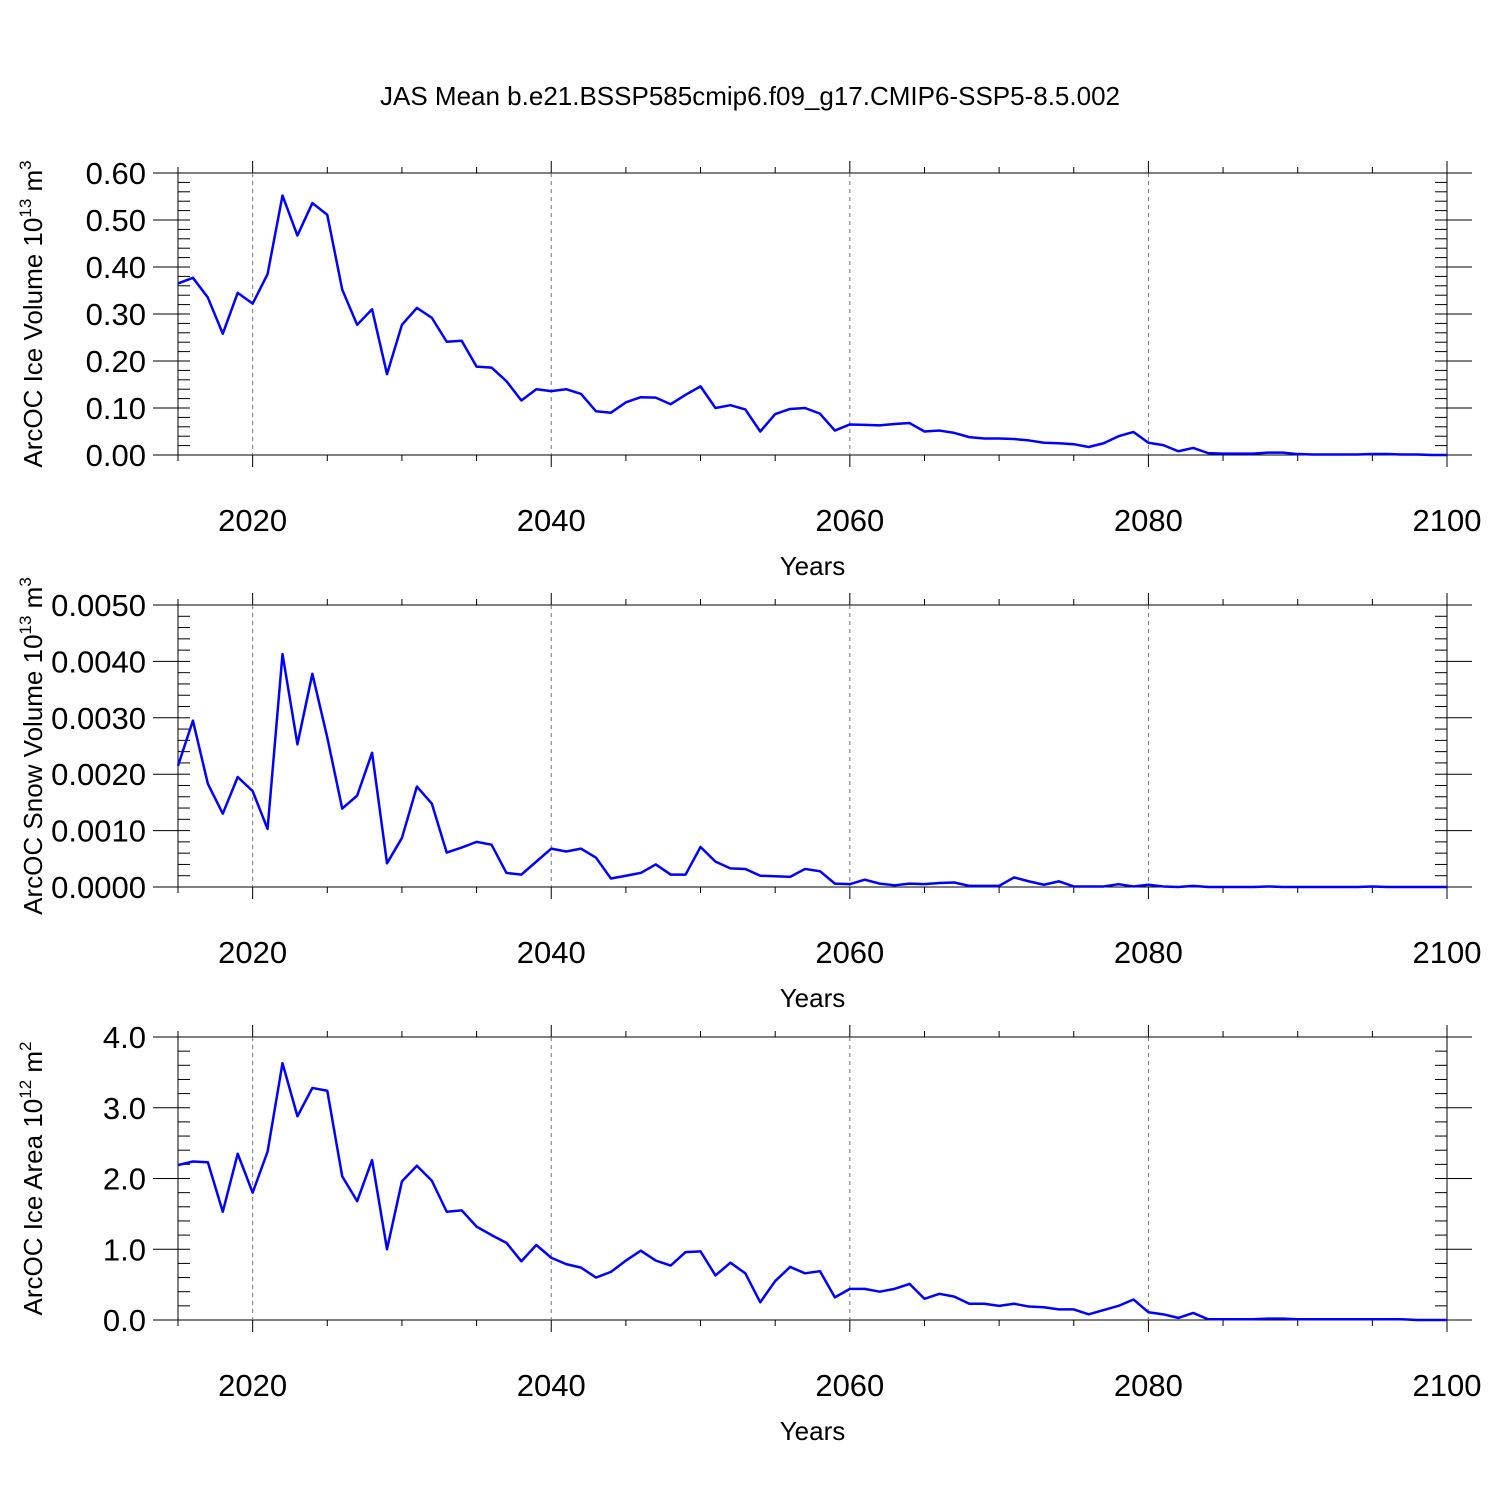  I want to click on y-tick-label: 0.20, so click(116, 361).